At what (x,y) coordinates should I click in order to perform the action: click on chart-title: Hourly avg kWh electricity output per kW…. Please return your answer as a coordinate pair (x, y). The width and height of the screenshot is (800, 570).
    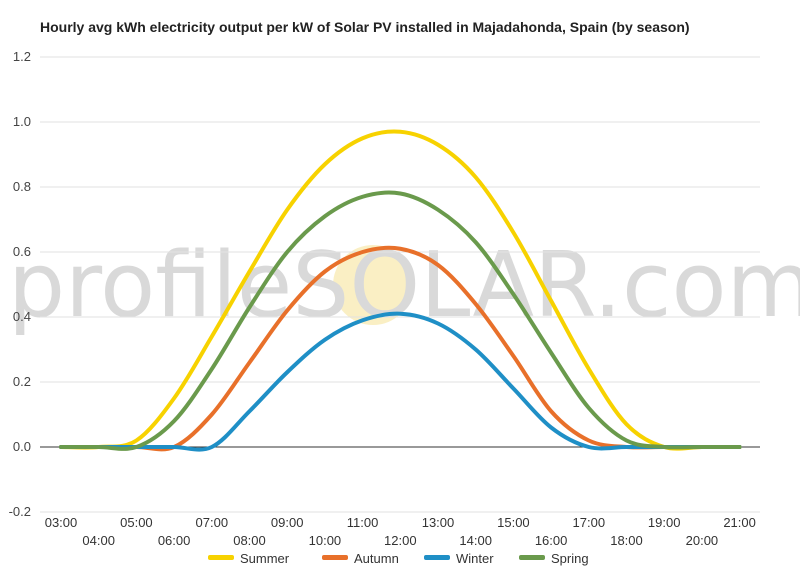
    Looking at the image, I should click on (365, 27).